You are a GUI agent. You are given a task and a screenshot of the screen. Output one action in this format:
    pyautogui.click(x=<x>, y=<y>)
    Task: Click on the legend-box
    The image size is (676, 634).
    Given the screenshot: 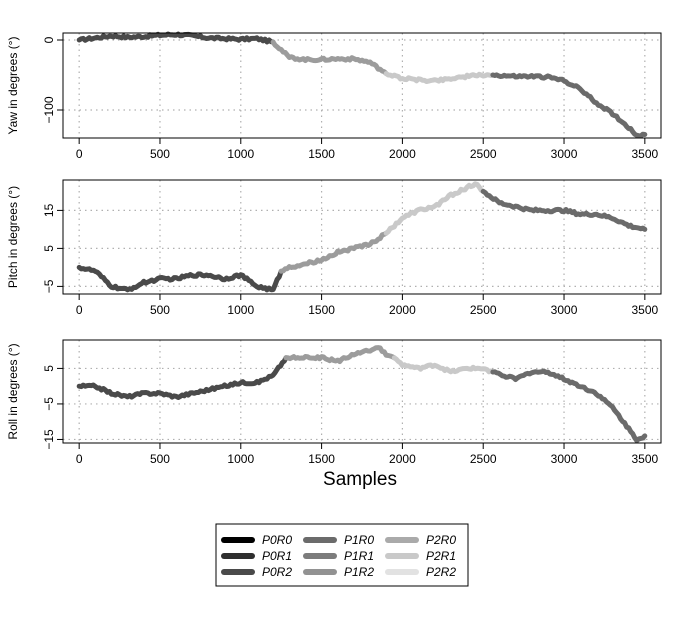 What is the action you would take?
    pyautogui.click(x=342, y=555)
    